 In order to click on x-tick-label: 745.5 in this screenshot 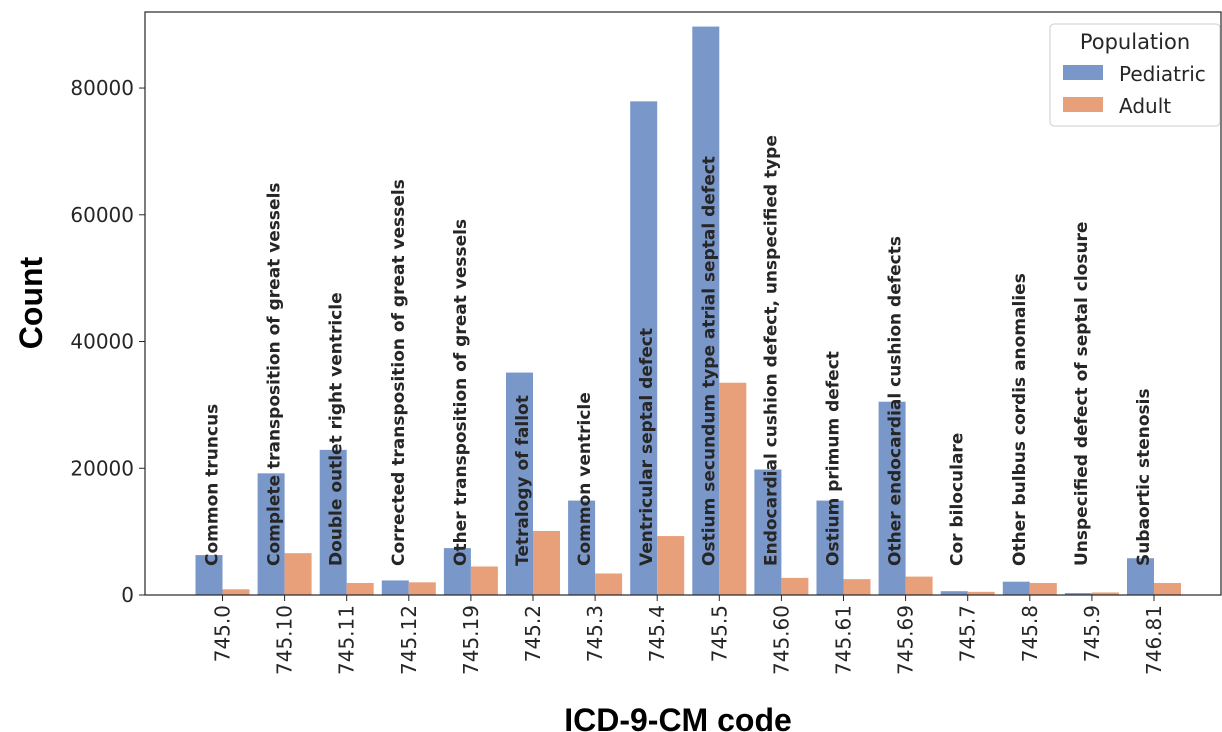, I will do `click(719, 633)`.